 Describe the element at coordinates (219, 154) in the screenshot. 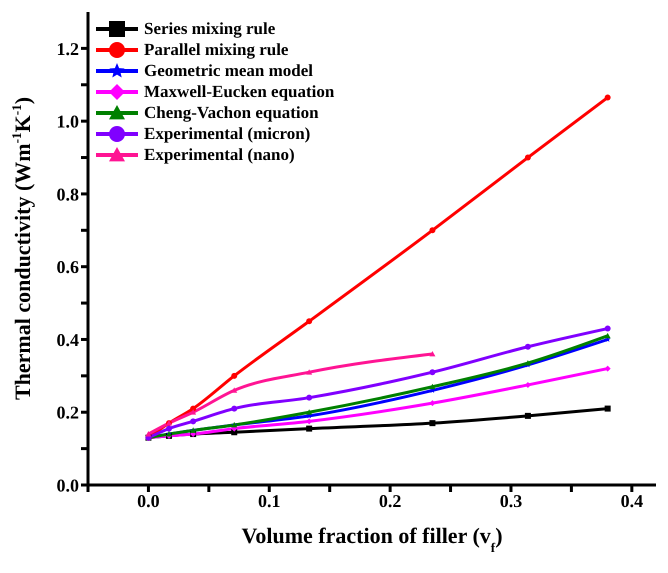

I see `legend-label: Experimental (nano)` at that location.